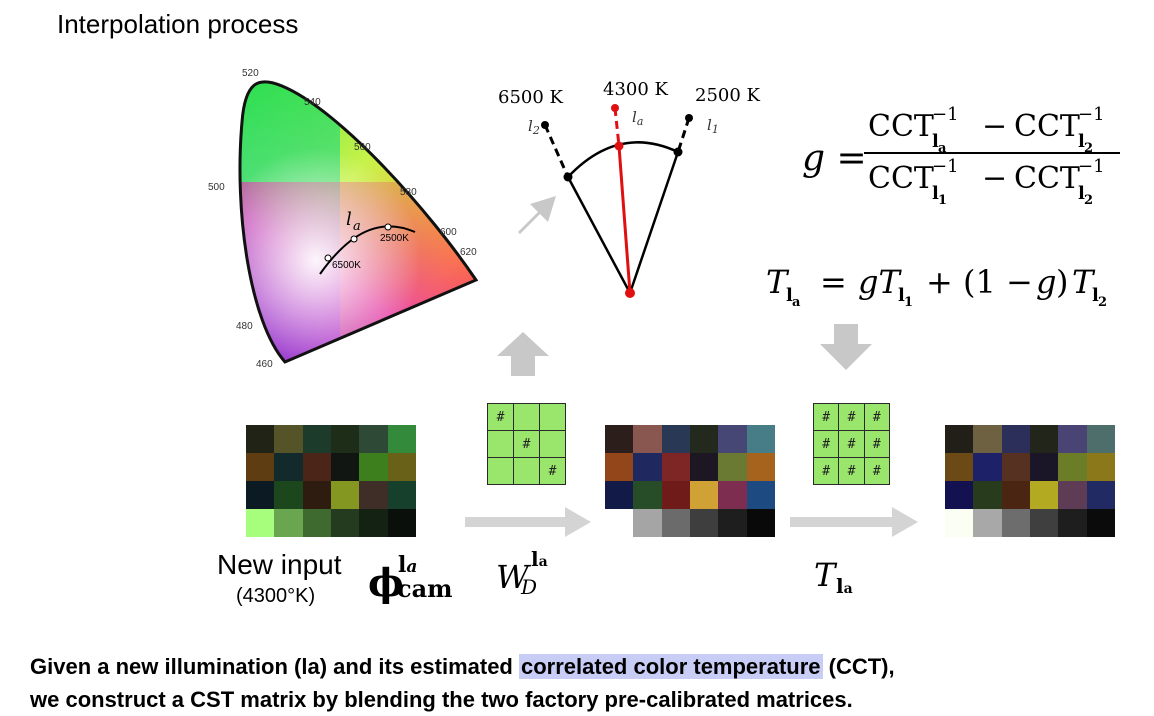  I want to click on tick-580: 580, so click(408, 192).